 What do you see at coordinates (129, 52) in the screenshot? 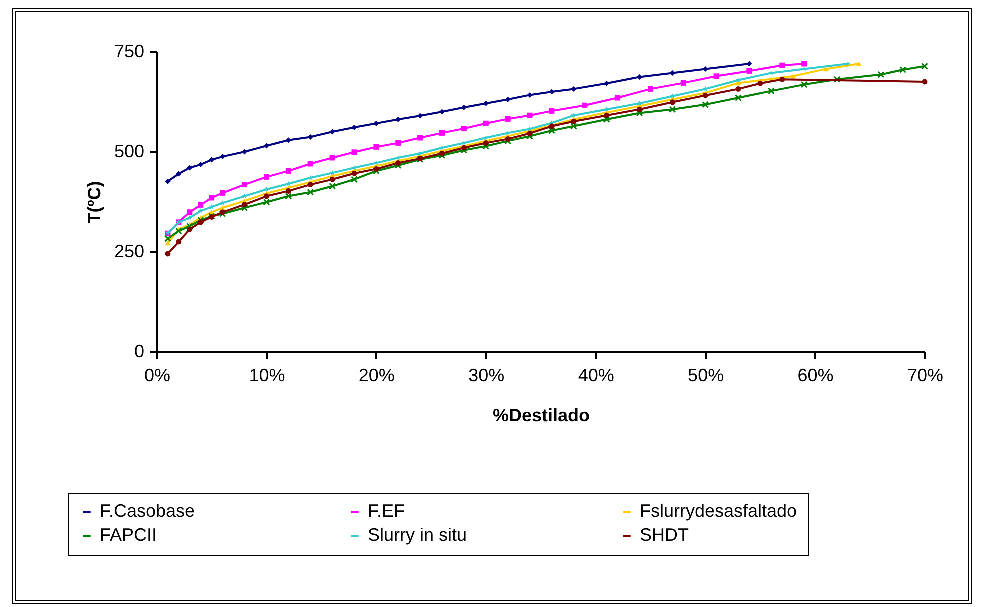
I see `y-tick-label: 750` at bounding box center [129, 52].